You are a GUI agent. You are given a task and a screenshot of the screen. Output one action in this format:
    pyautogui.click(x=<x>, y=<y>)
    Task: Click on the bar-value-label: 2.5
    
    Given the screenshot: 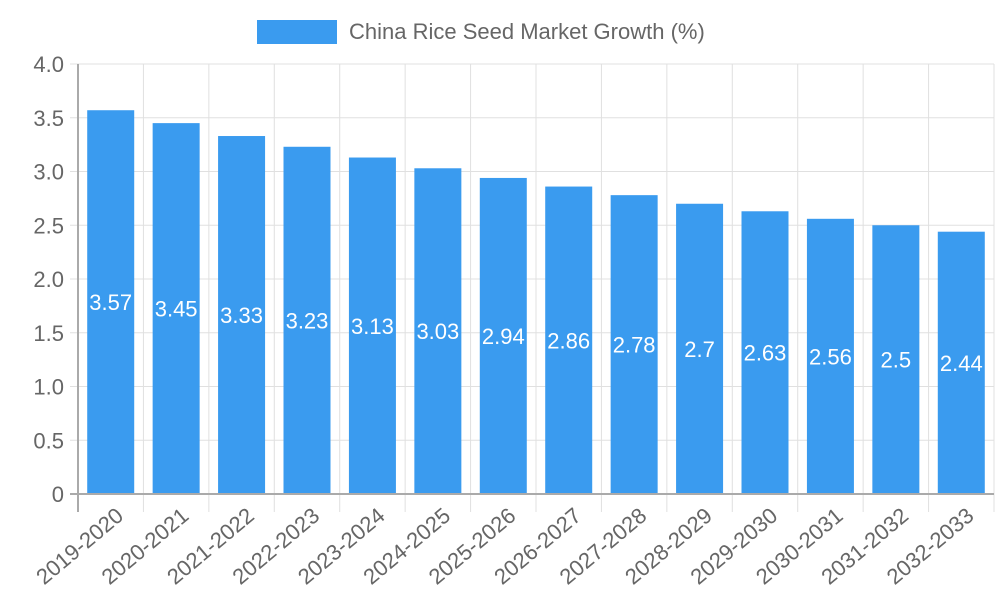 What is the action you would take?
    pyautogui.click(x=896, y=360)
    